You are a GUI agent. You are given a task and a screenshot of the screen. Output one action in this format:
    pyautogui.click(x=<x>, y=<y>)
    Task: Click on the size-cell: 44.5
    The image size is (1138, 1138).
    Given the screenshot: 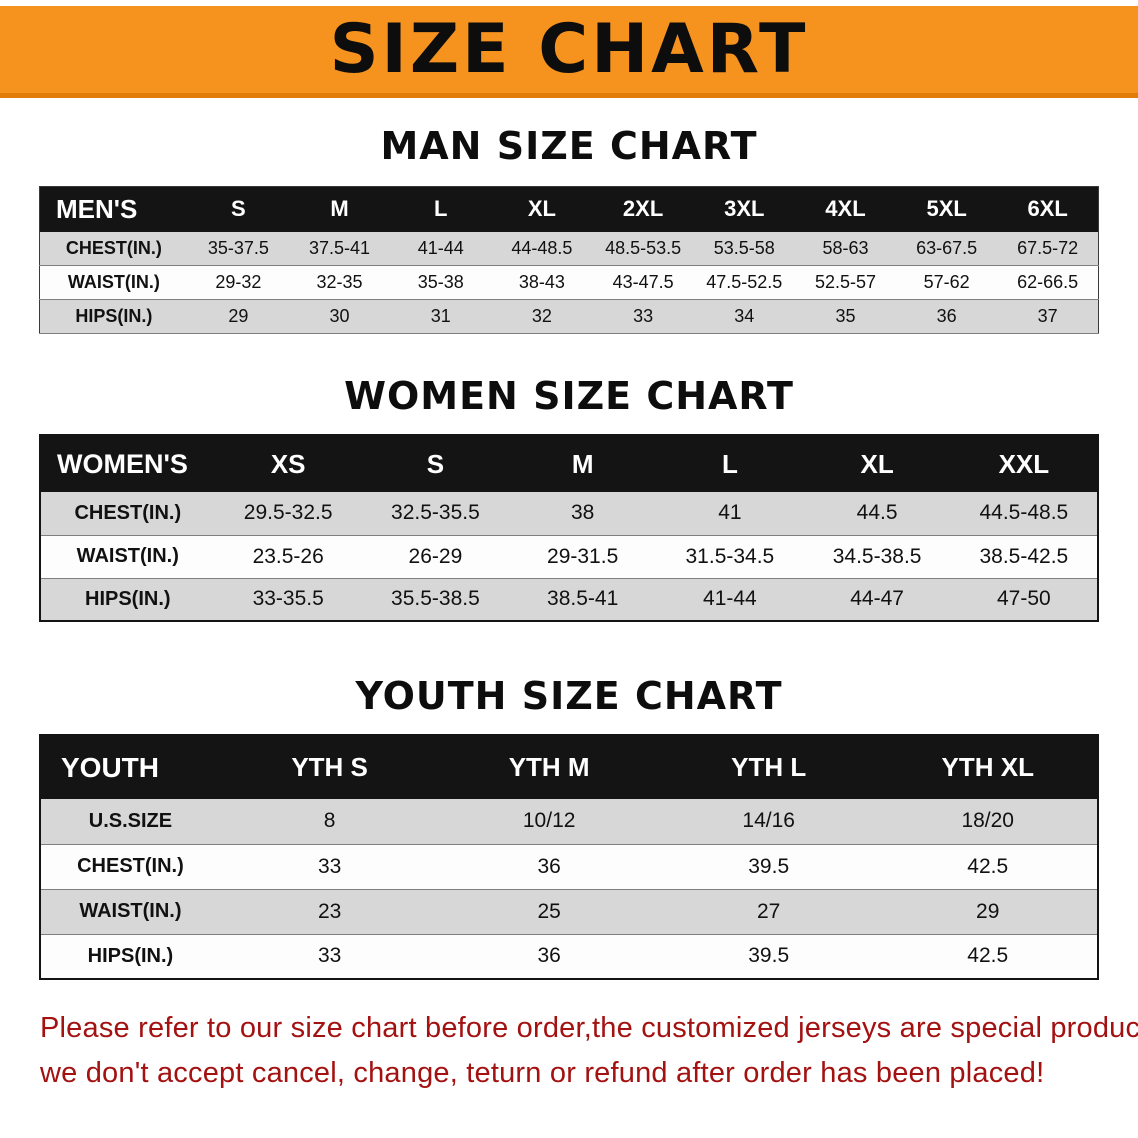 What is the action you would take?
    pyautogui.click(x=877, y=513)
    